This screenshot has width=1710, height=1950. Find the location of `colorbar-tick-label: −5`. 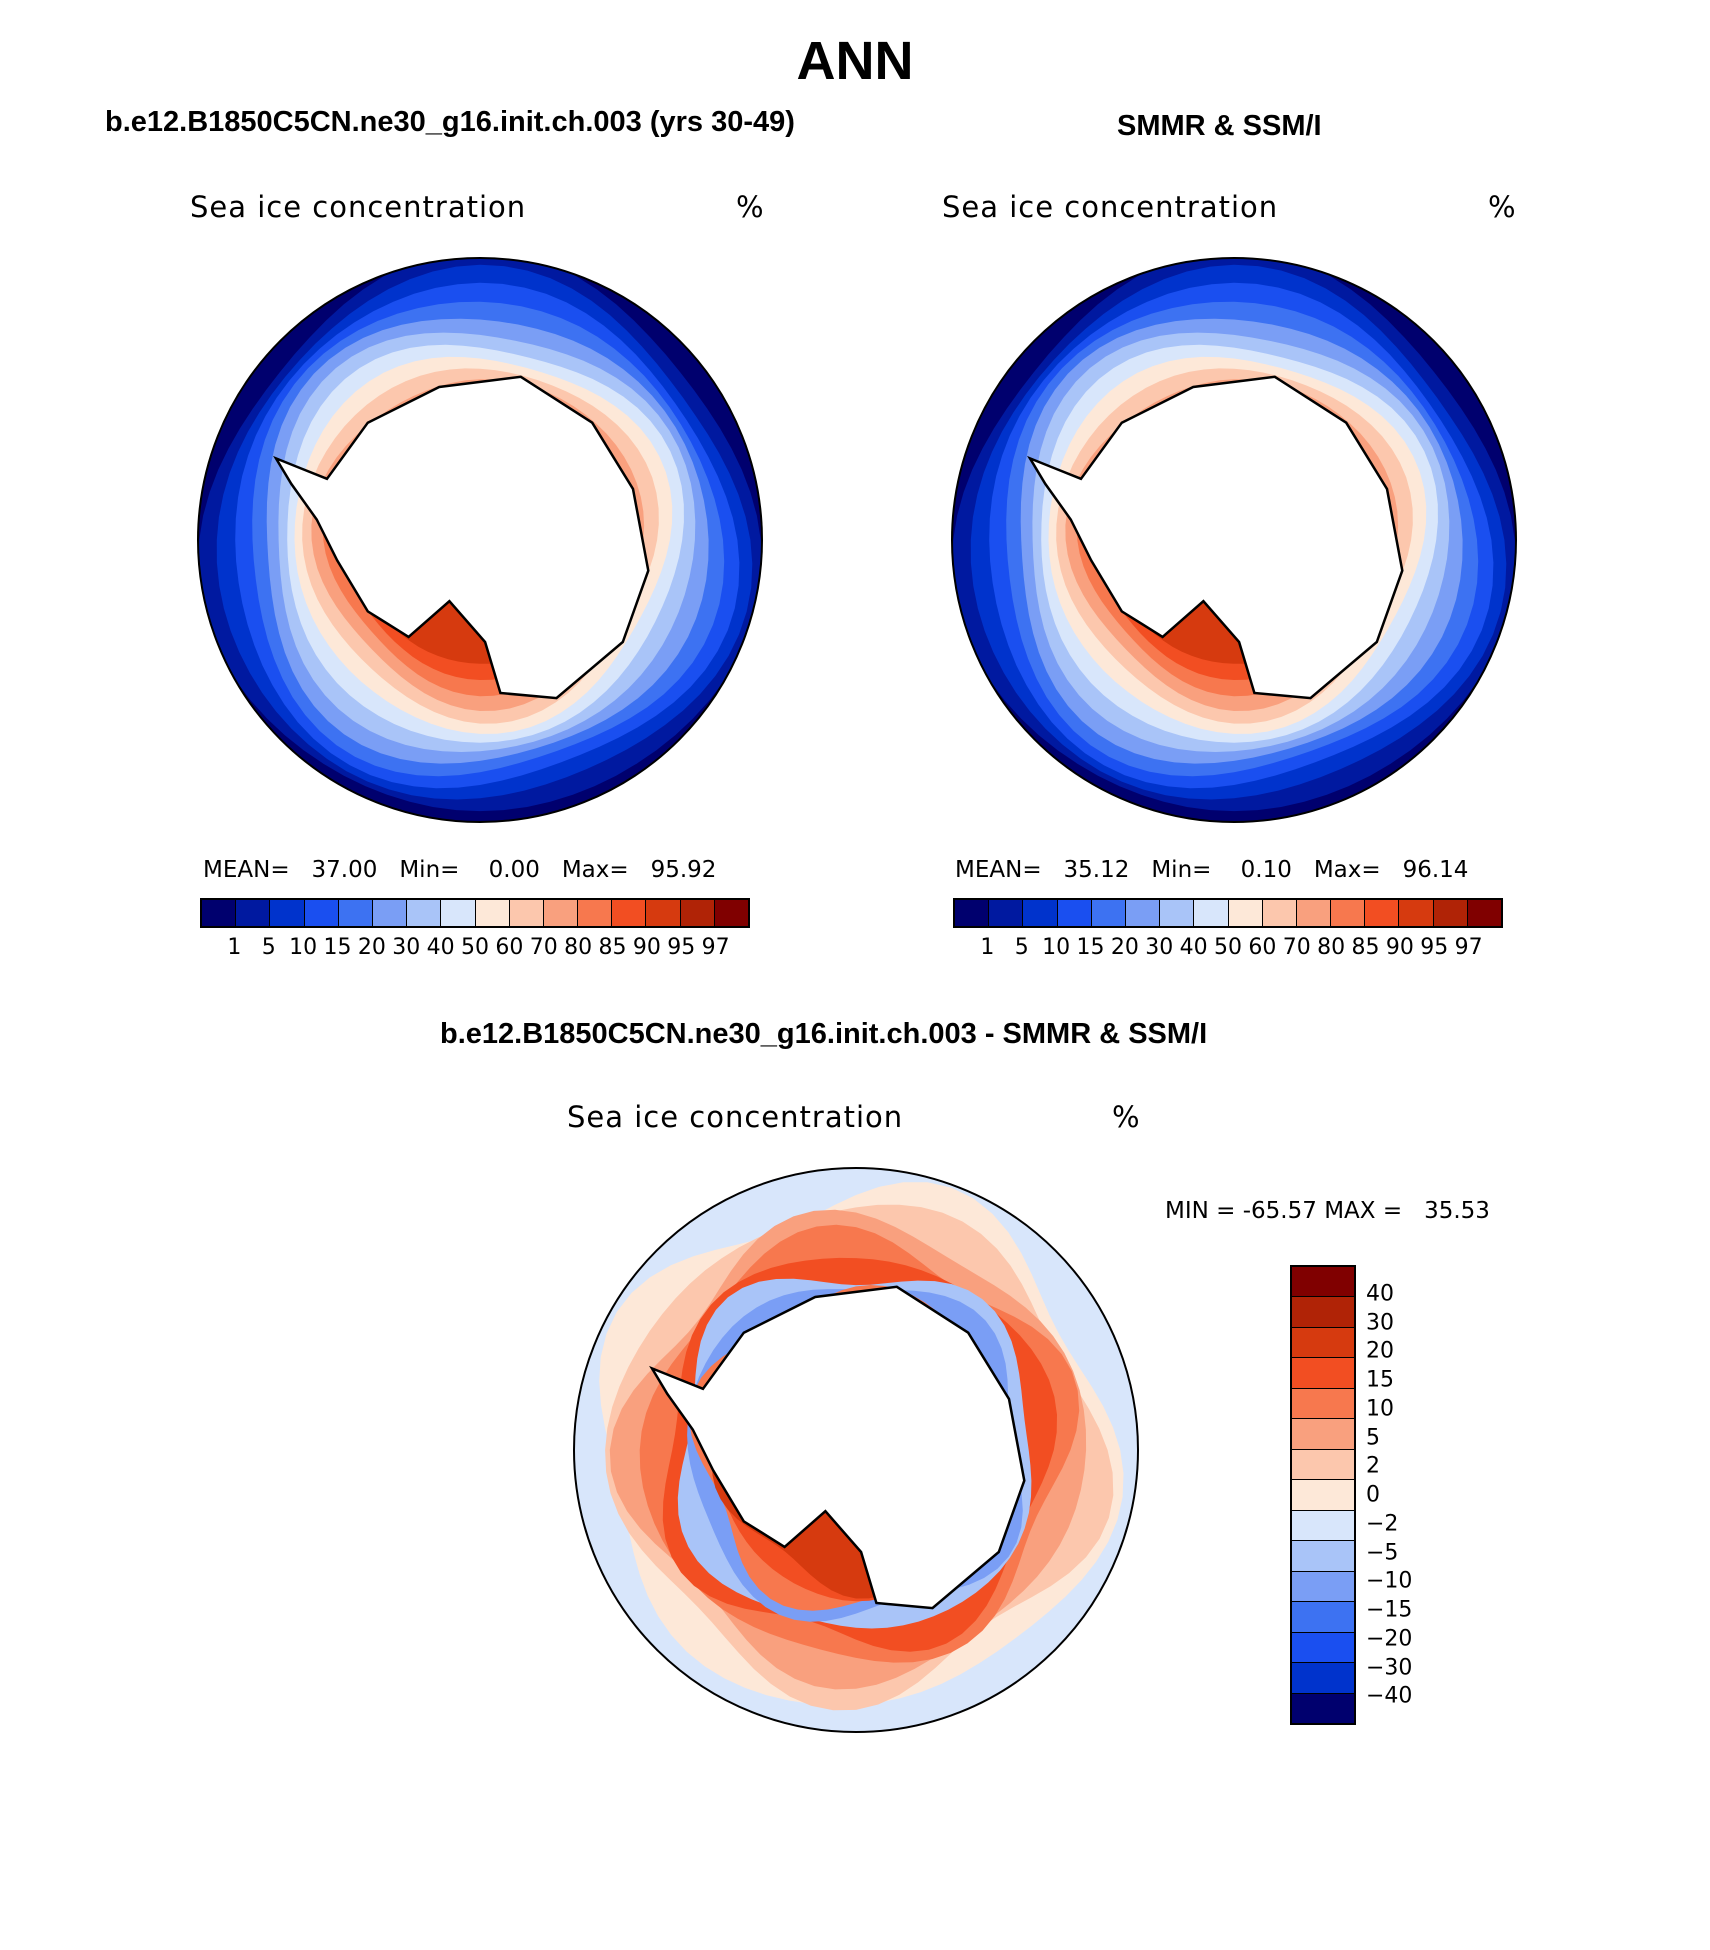

colorbar-tick-label: −5 is located at coordinates (1382, 1552).